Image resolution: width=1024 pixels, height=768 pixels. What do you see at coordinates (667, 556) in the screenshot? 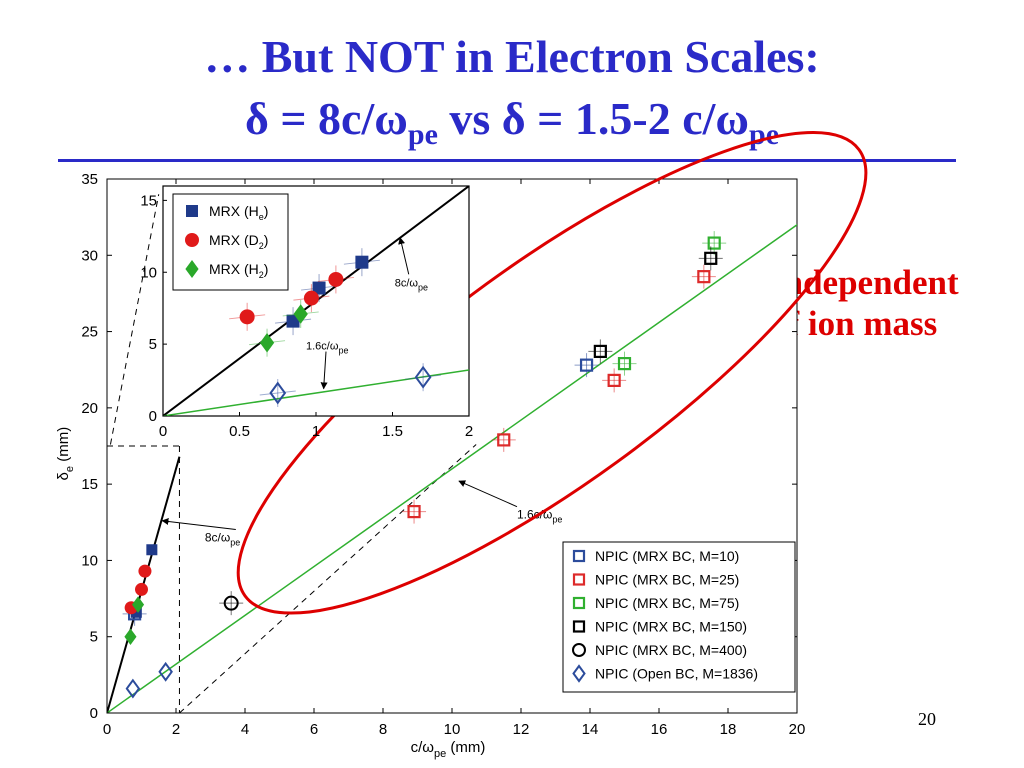
I see `legend-label: NPIC (MRX BC, M=10)` at bounding box center [667, 556].